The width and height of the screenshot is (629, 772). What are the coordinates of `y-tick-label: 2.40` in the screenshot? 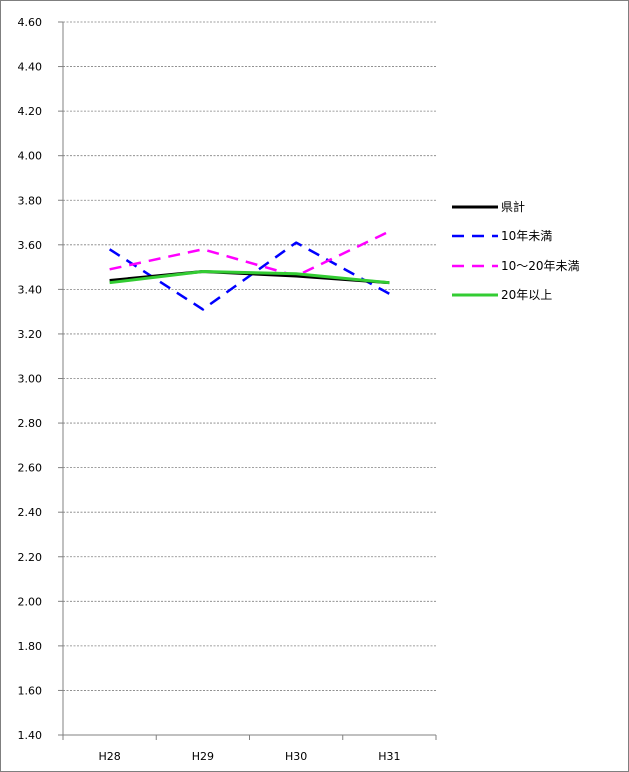 It's located at (30, 512).